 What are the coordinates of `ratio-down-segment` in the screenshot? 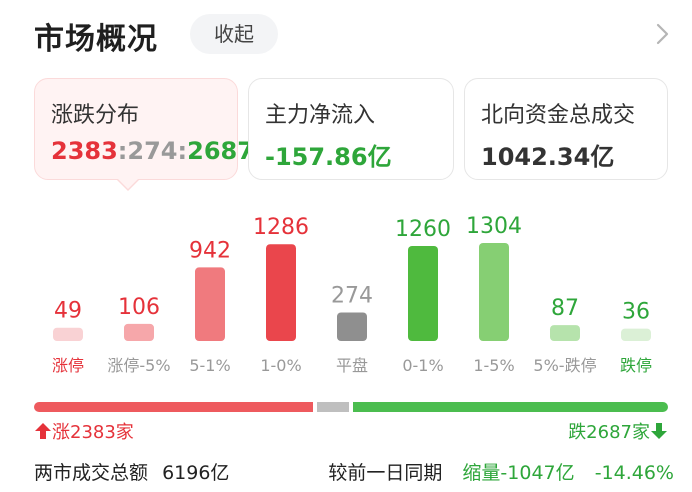 It's located at (510, 407).